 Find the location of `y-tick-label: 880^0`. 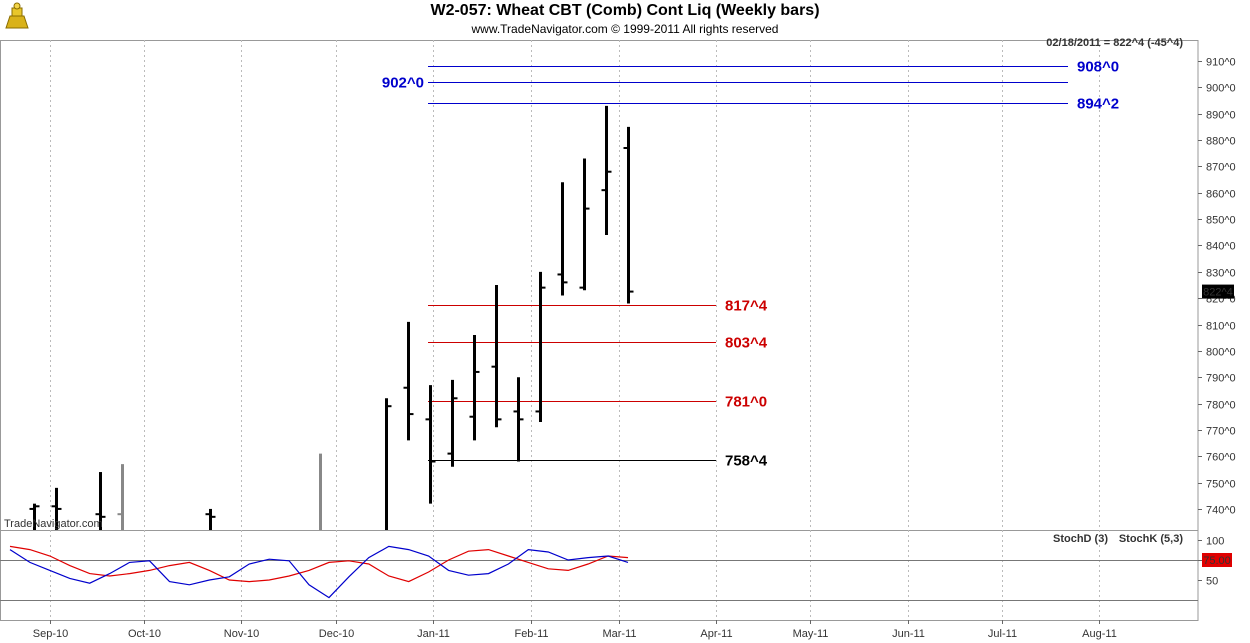

y-tick-label: 880^0 is located at coordinates (1221, 142).